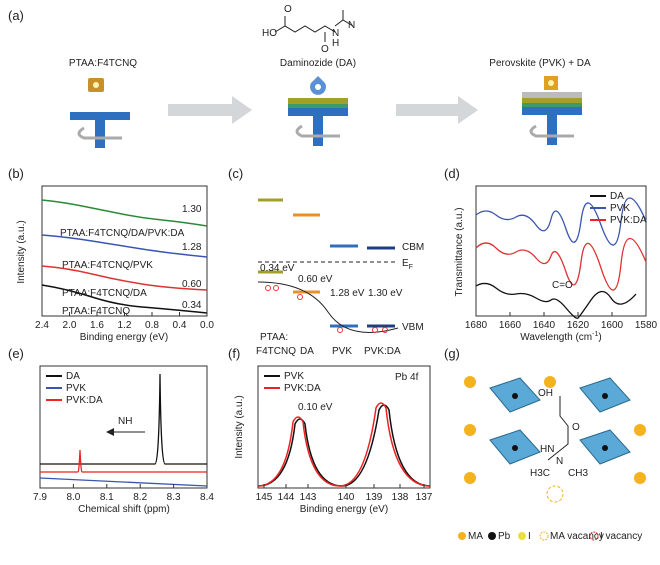 This screenshot has height=565, width=660. Describe the element at coordinates (510, 325) in the screenshot. I see `x-tick-label: 1660` at that location.